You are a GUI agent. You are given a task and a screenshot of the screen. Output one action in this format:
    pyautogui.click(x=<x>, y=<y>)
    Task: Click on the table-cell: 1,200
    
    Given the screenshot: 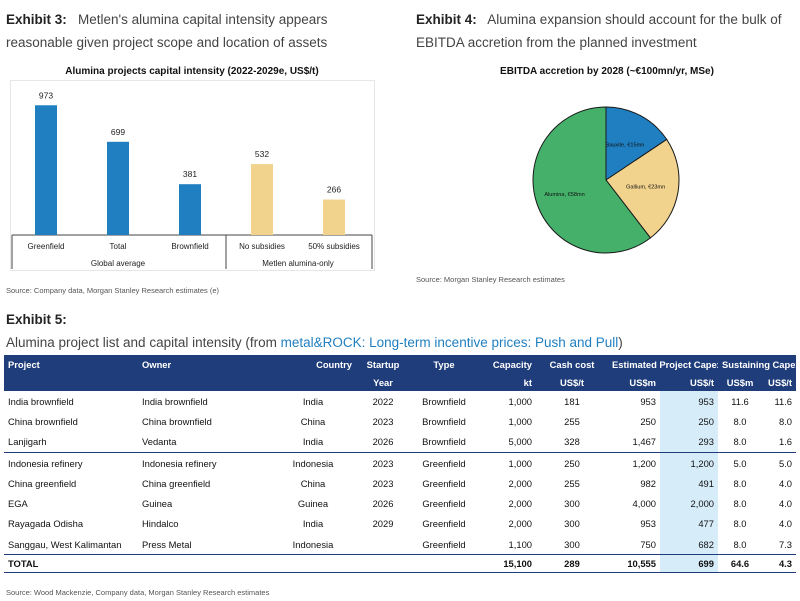 What is the action you would take?
    pyautogui.click(x=634, y=462)
    